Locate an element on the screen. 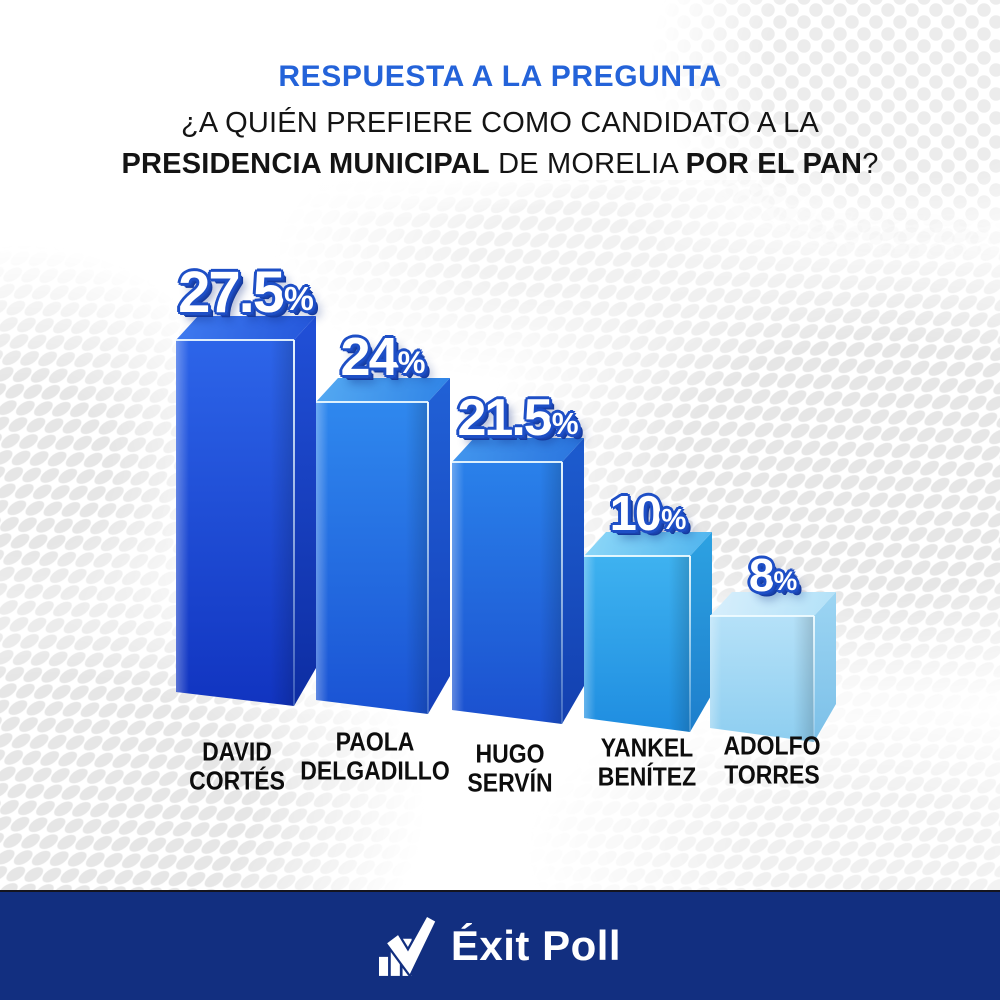 Image resolution: width=1000 pixels, height=1000 pixels. bar-david-cortes: 27.5% is located at coordinates (243, 487).